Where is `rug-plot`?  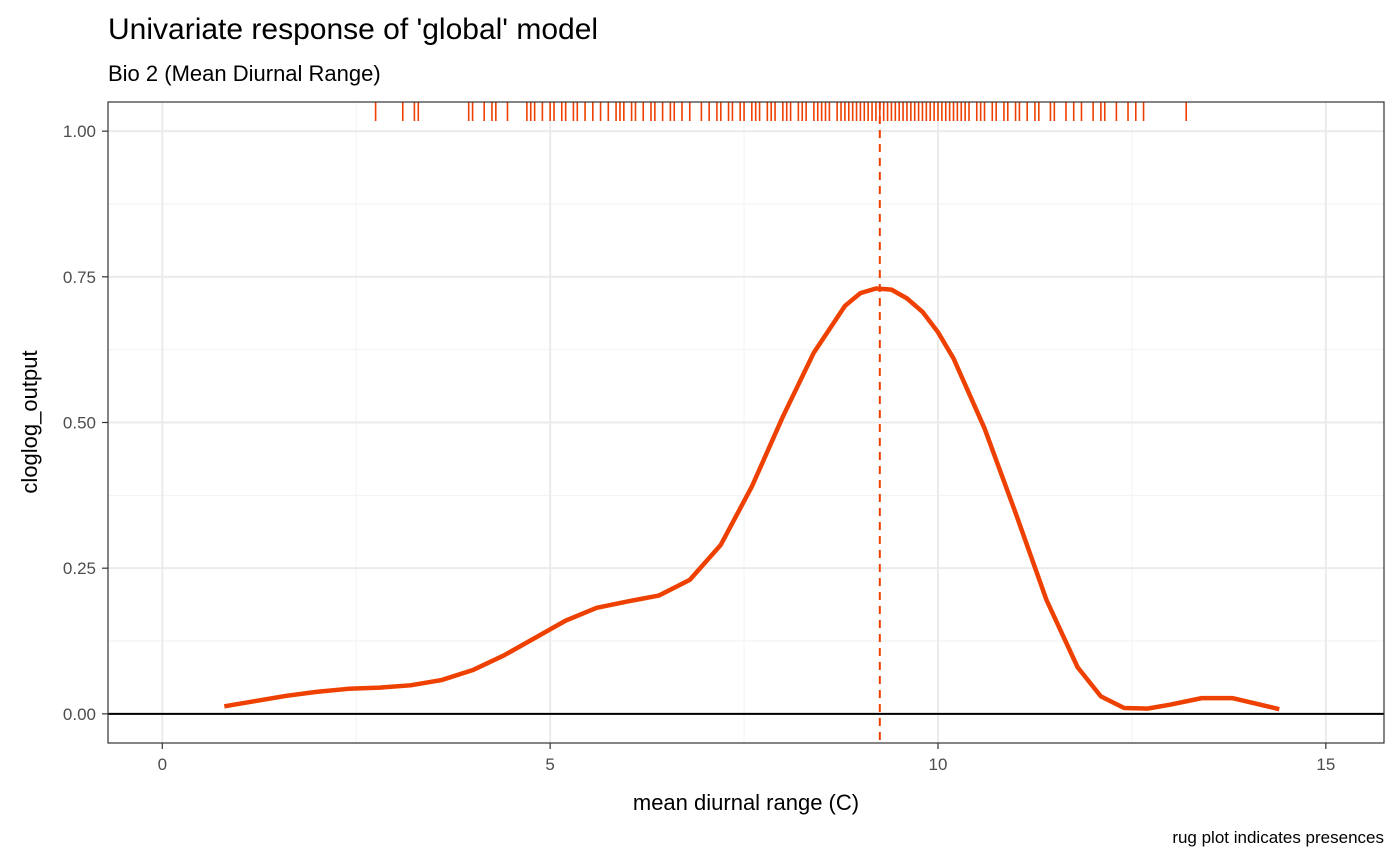
rug-plot is located at coordinates (781, 111).